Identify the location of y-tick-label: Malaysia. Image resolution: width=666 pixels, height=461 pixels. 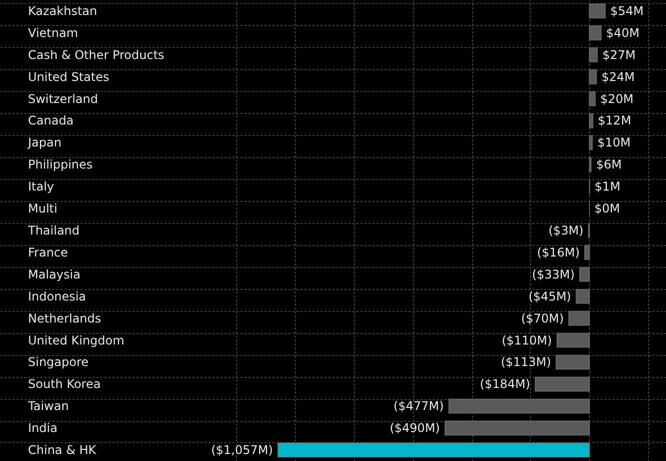
(54, 274).